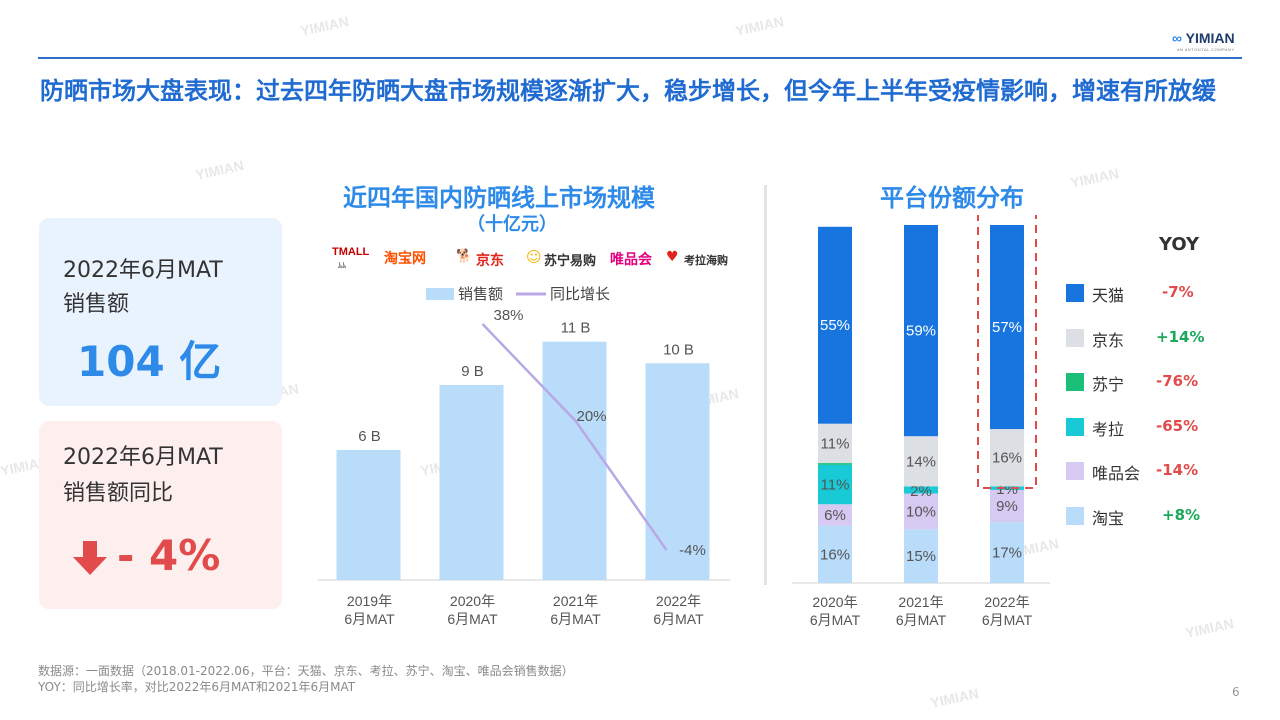 This screenshot has height=720, width=1280. What do you see at coordinates (706, 261) in the screenshot?
I see `kaola-logo: 考拉海购` at bounding box center [706, 261].